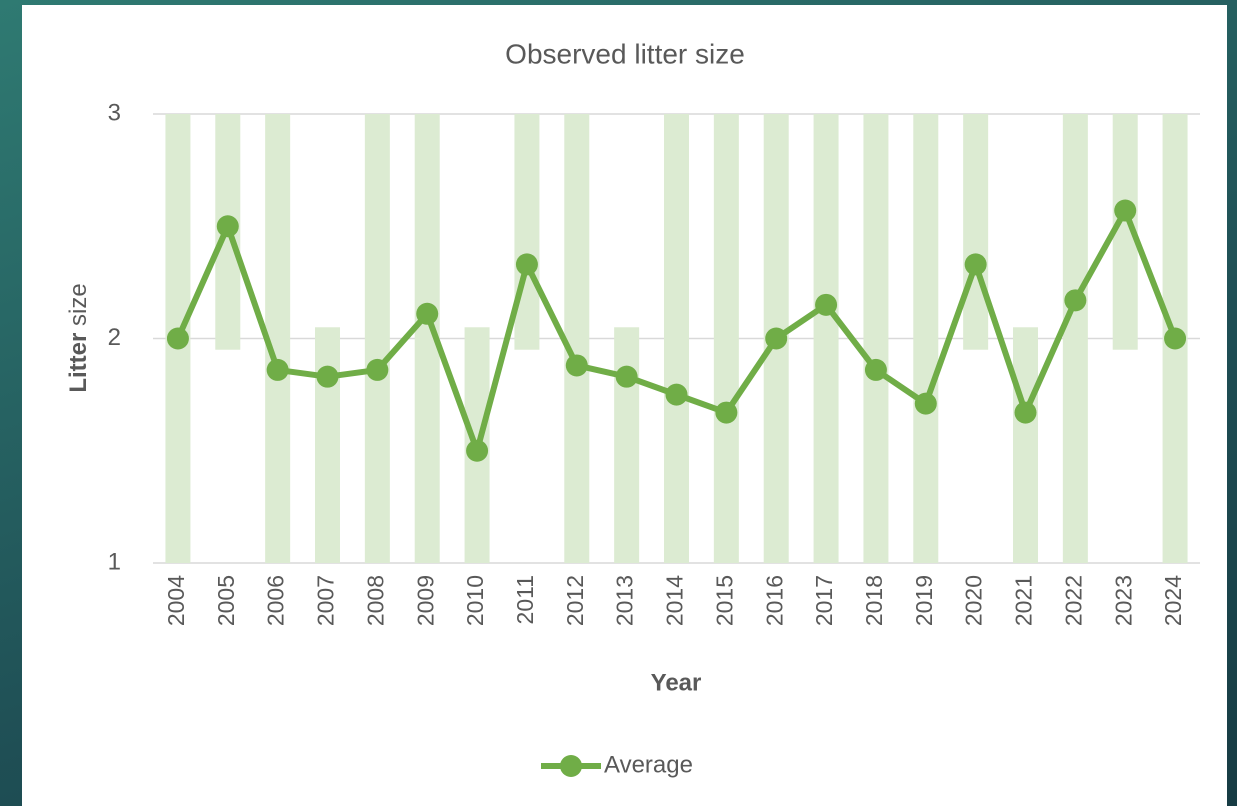 The image size is (1237, 806). Describe the element at coordinates (1123, 600) in the screenshot. I see `x-tick-label: 2023` at that location.